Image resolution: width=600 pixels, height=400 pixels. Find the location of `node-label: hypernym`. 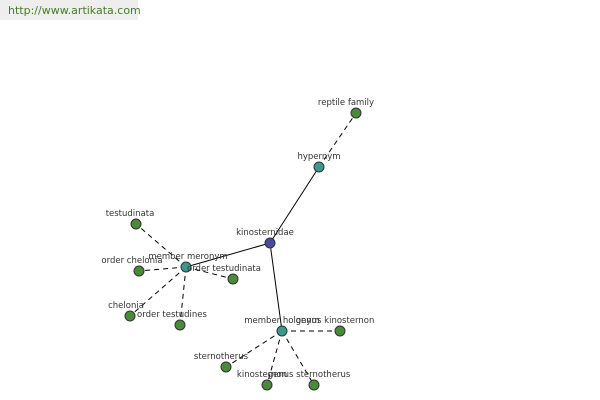

node-label: hypernym is located at coordinates (318, 157).